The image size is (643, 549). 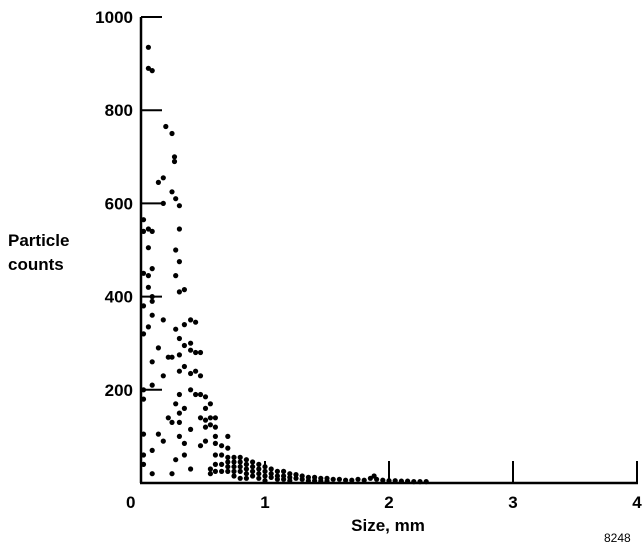 I want to click on y-tick-label: 200, so click(x=119, y=390).